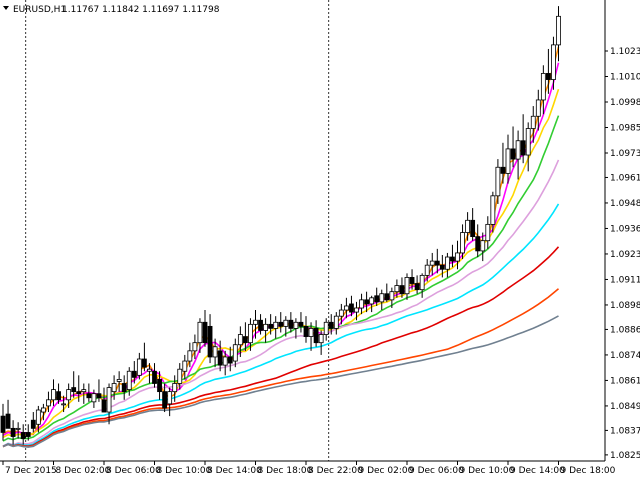 Image resolution: width=640 pixels, height=484 pixels. Describe the element at coordinates (625, 330) in the screenshot. I see `price-tick-label: 1.08865` at that location.